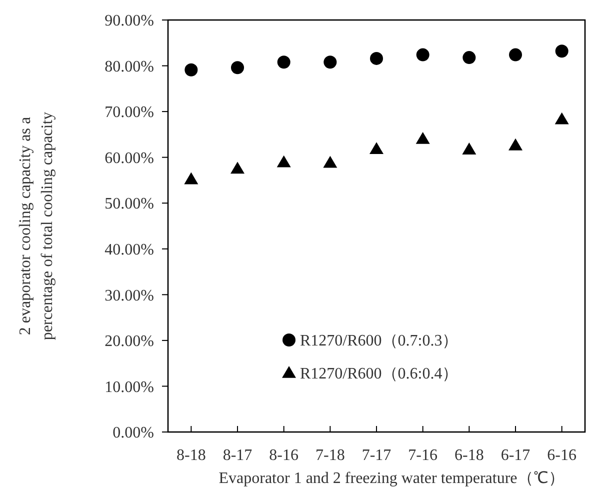 This screenshot has height=490, width=595. Describe the element at coordinates (561, 455) in the screenshot. I see `x-tick-label: 6-16` at that location.